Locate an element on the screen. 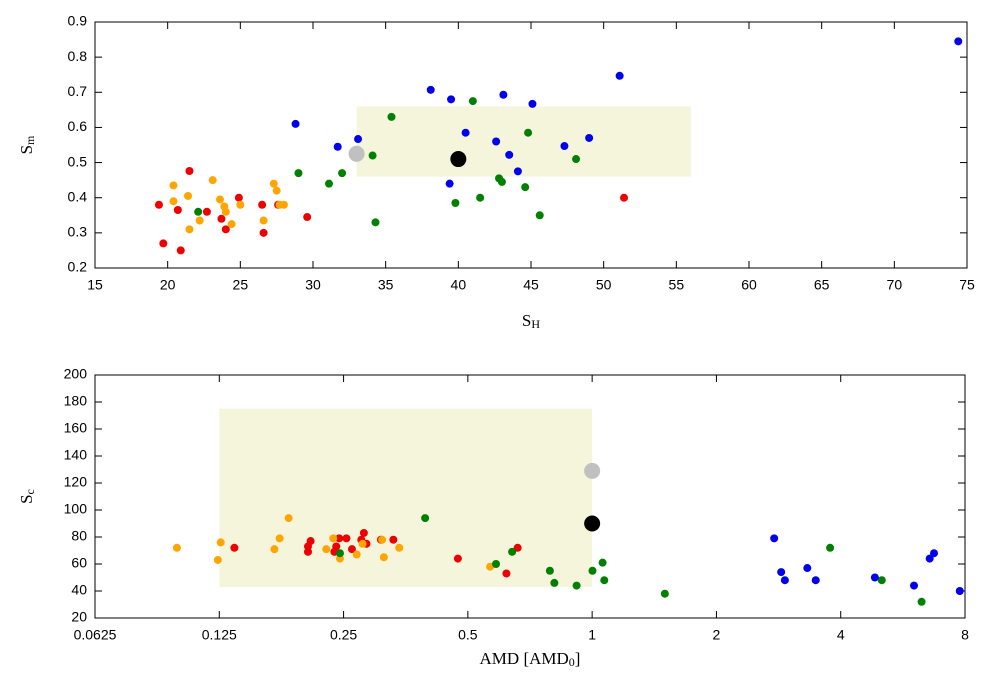  x-tick-label: 15 is located at coordinates (95, 285).